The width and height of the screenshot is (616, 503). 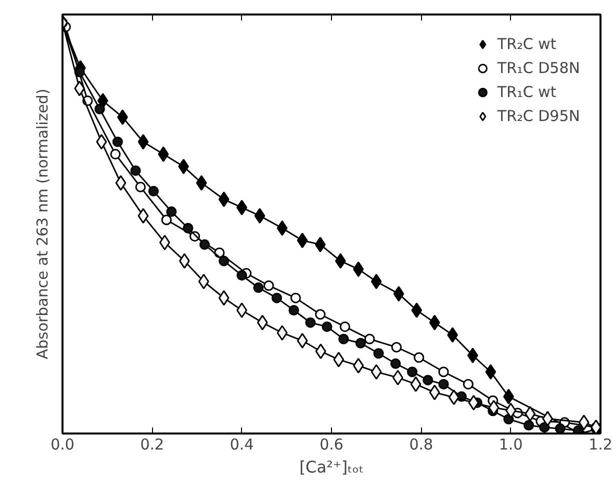 What do you see at coordinates (526, 44) in the screenshot?
I see `legend-label: TR₂C wt` at bounding box center [526, 44].